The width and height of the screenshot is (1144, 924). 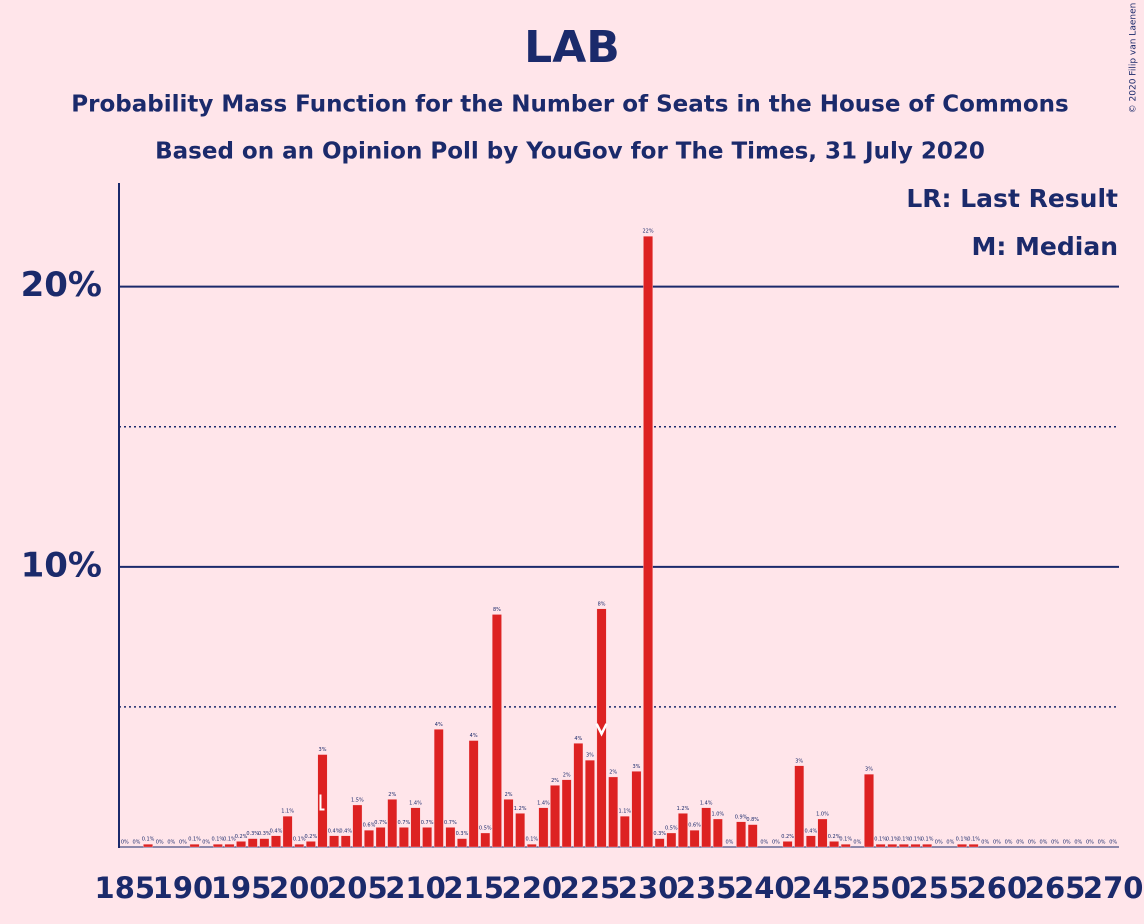 What do you see at coordinates (474, 736) in the screenshot?
I see `value-label: 4%` at bounding box center [474, 736].